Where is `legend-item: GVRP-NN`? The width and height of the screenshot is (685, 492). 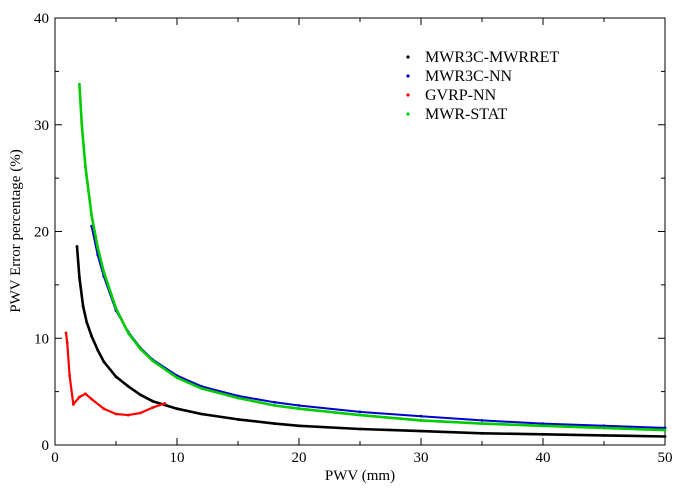
legend-item: GVRP-NN is located at coordinates (451, 95).